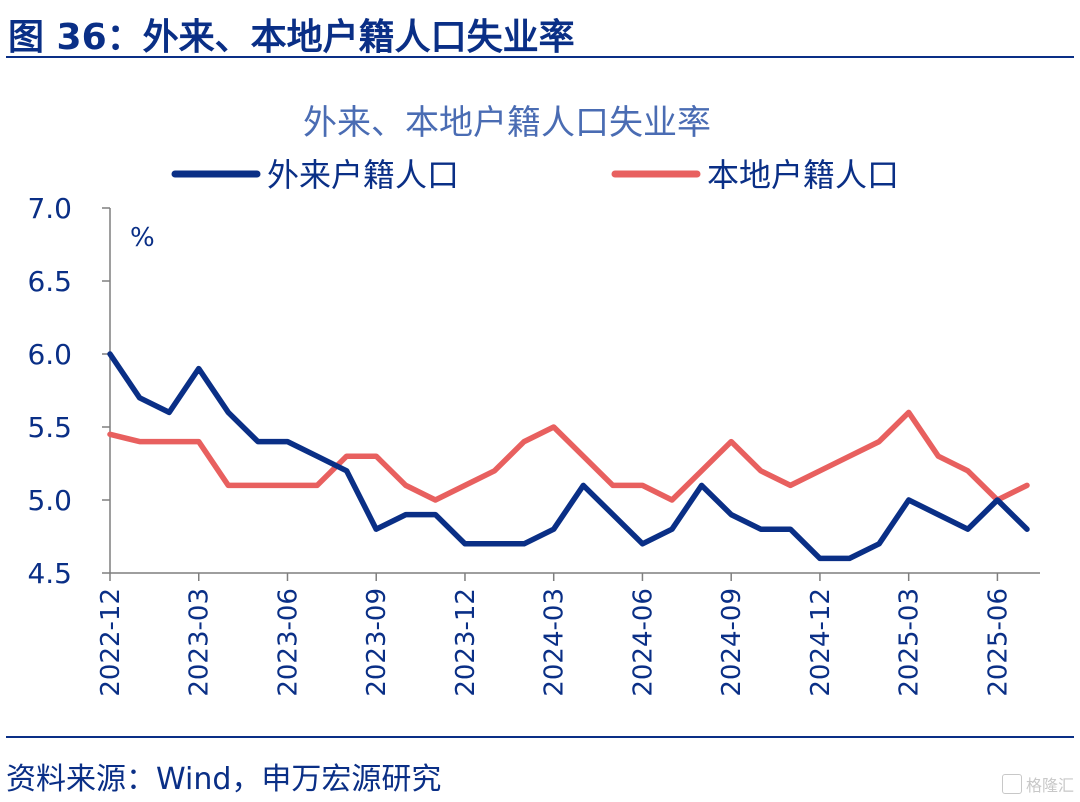 This screenshot has width=1080, height=802. I want to click on watermark: 格隆汇, so click(1037, 784).